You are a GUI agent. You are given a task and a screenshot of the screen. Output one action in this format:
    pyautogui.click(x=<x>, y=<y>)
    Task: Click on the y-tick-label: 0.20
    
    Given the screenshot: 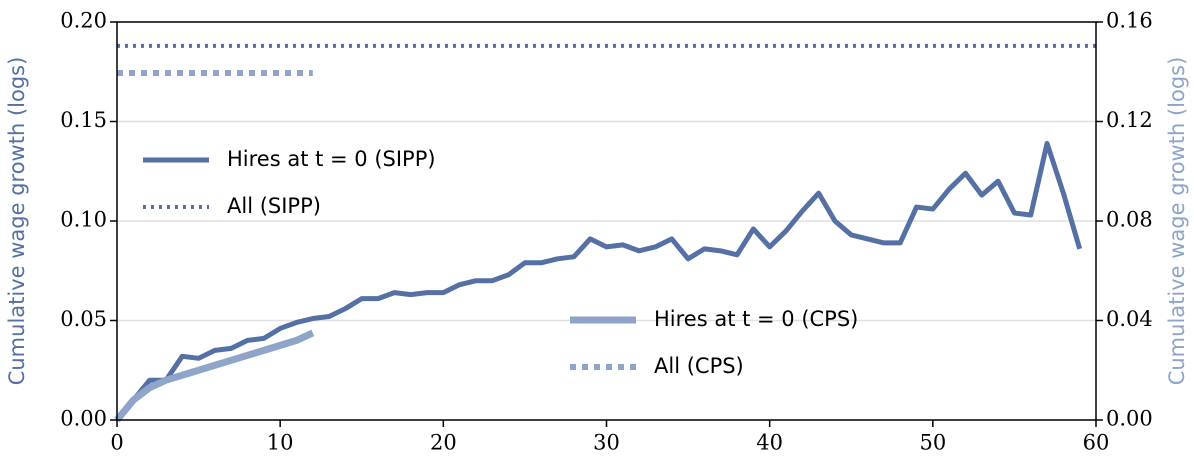 What is the action you would take?
    pyautogui.click(x=83, y=21)
    